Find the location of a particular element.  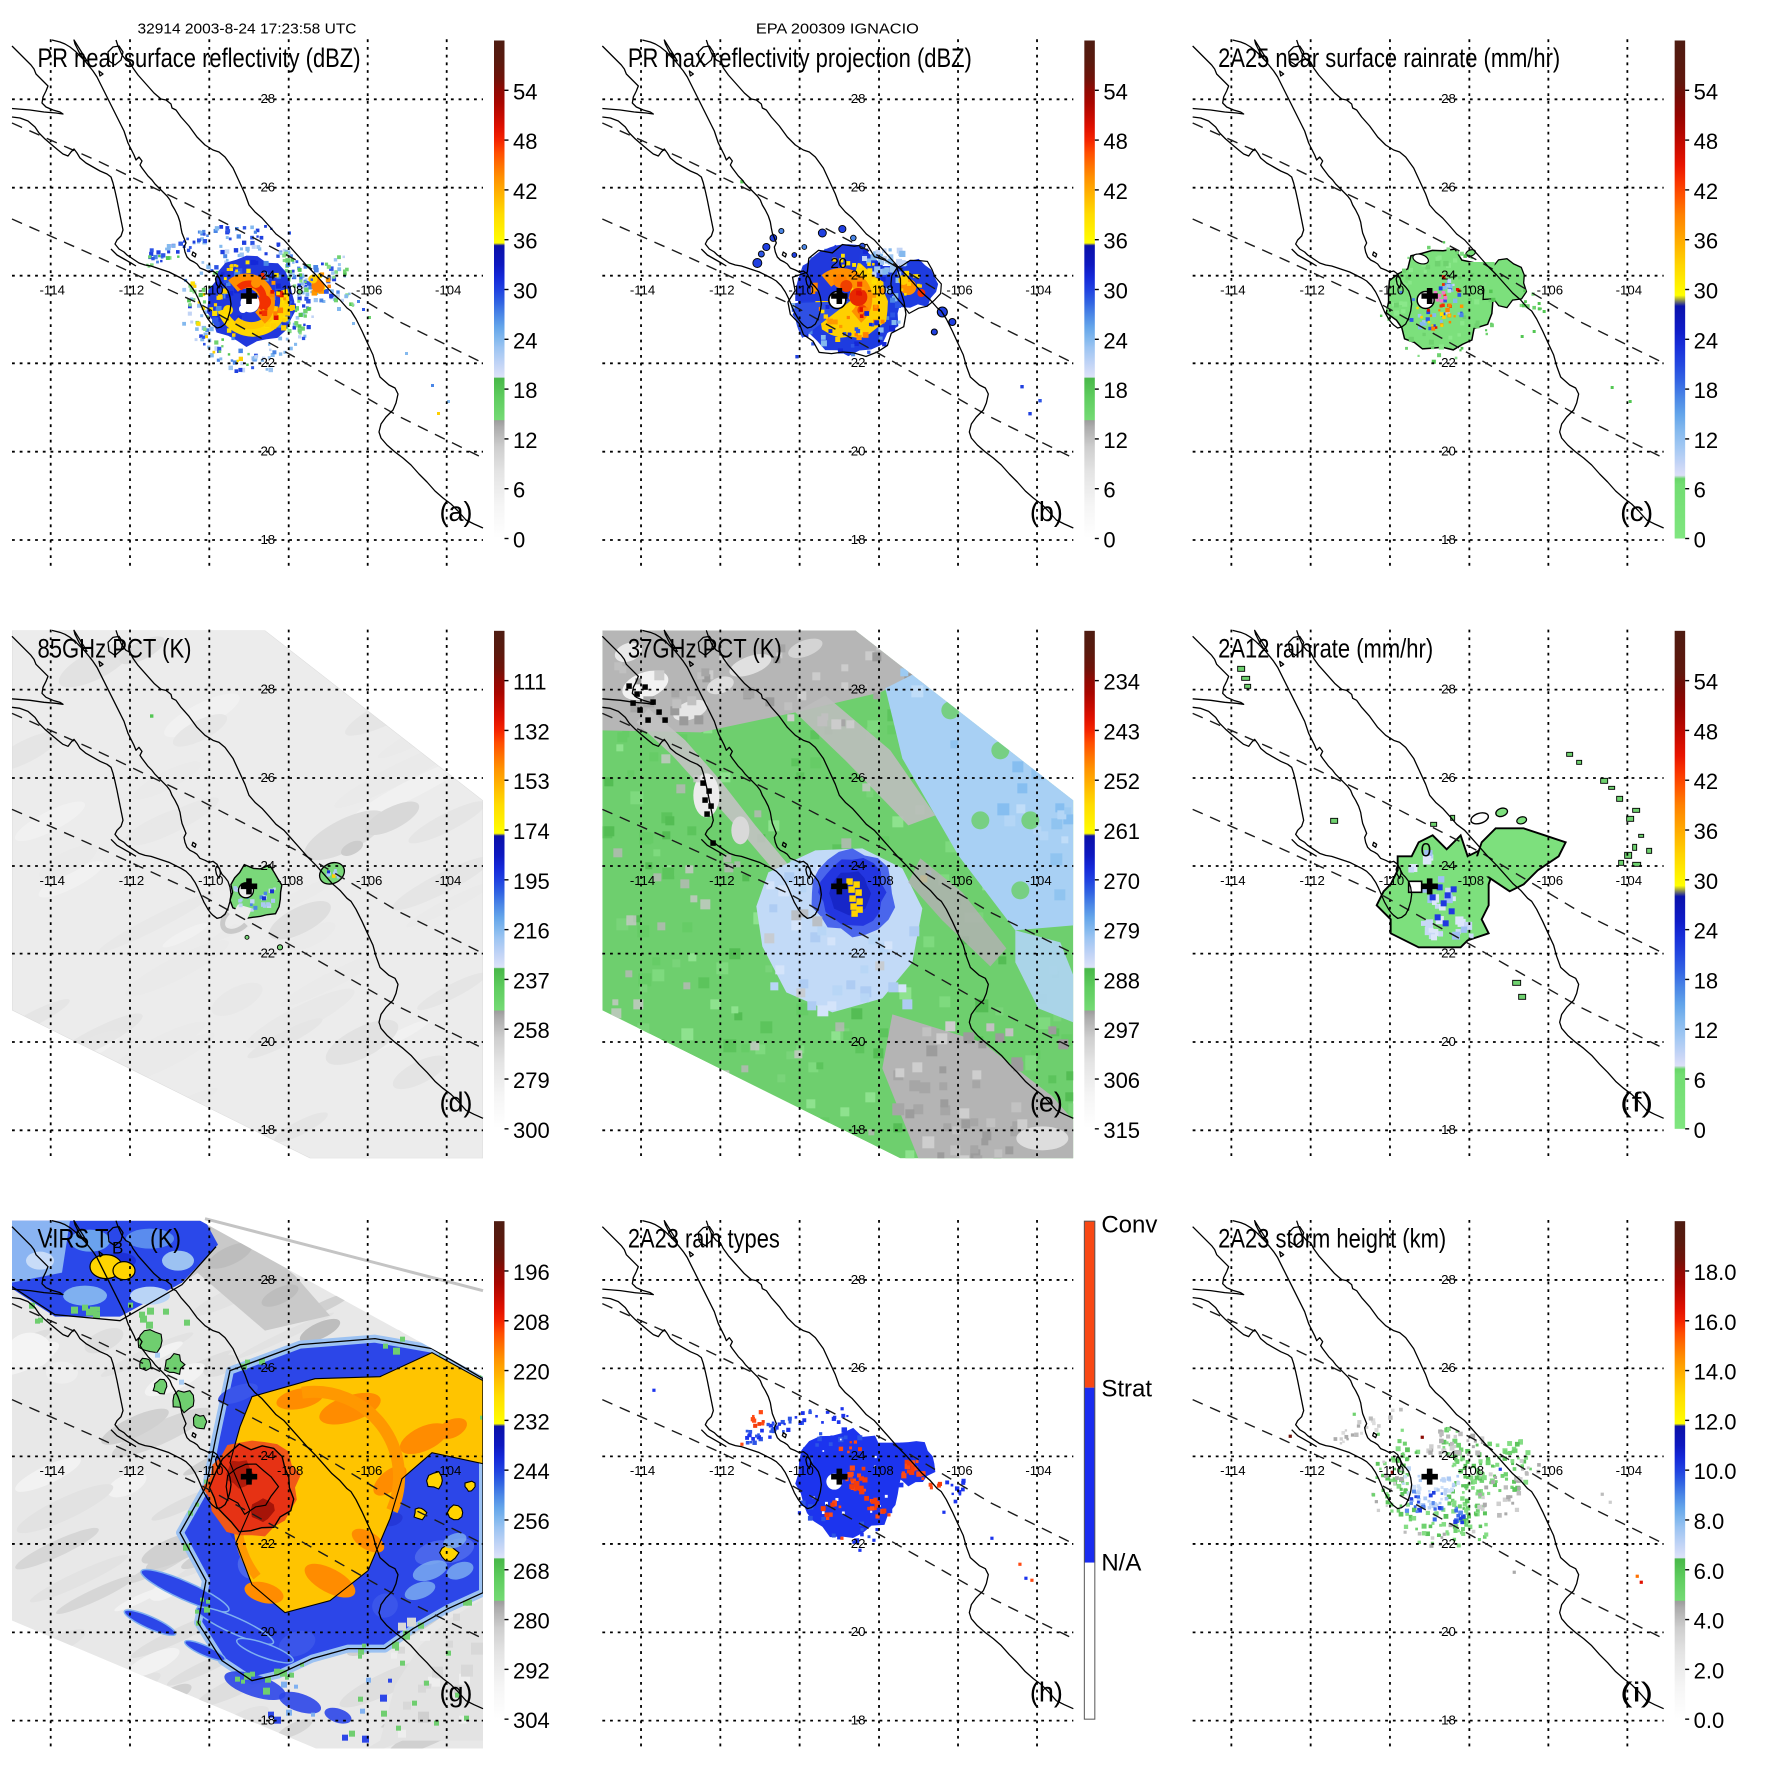

svg-text: 18.0 is located at coordinates (1715, 1272).